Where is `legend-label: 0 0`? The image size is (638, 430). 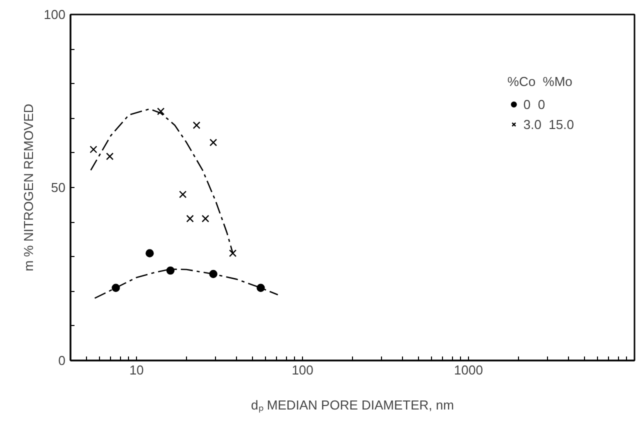
legend-label: 0 0 is located at coordinates (534, 104).